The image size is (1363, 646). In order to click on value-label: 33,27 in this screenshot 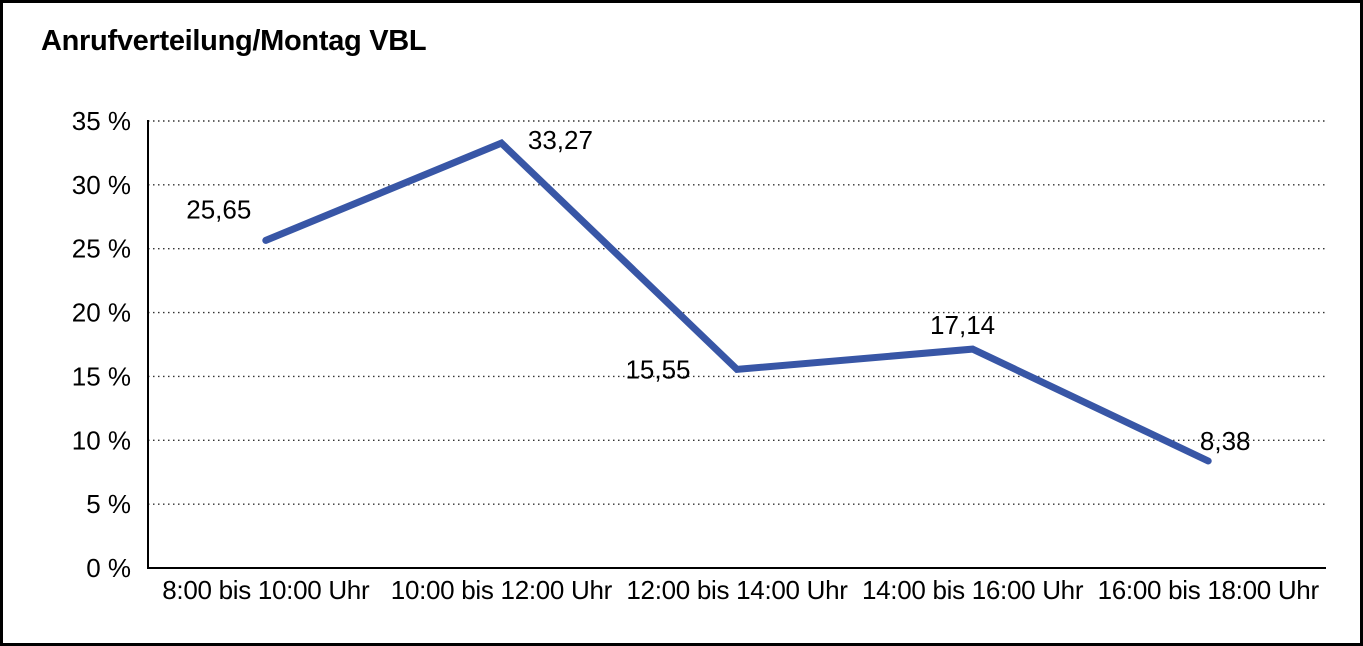, I will do `click(560, 140)`.